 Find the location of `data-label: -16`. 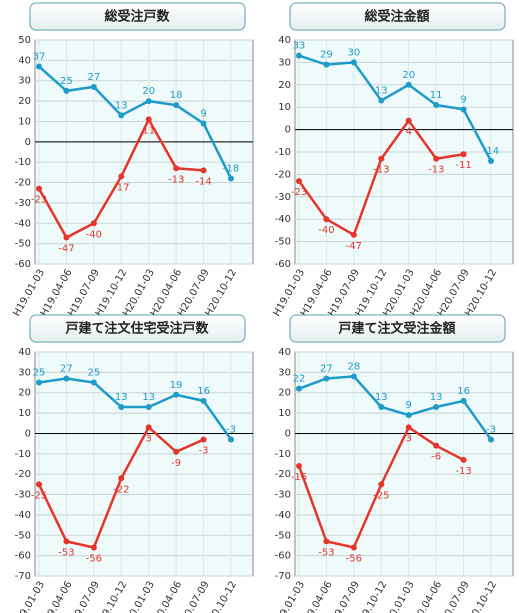

data-label: -16 is located at coordinates (299, 477).